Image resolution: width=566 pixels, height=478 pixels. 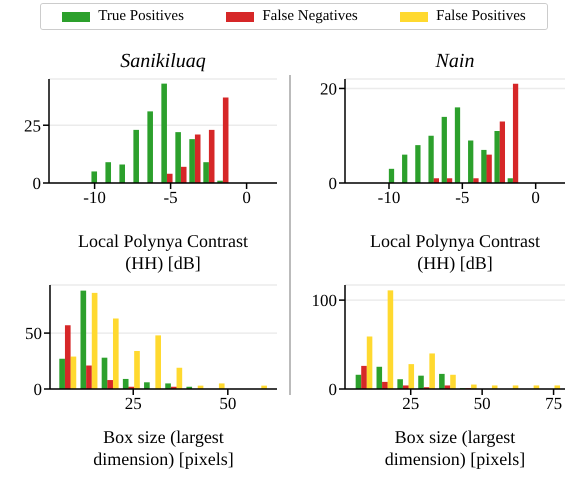 I want to click on y-tick-label: 50, so click(x=33, y=334).